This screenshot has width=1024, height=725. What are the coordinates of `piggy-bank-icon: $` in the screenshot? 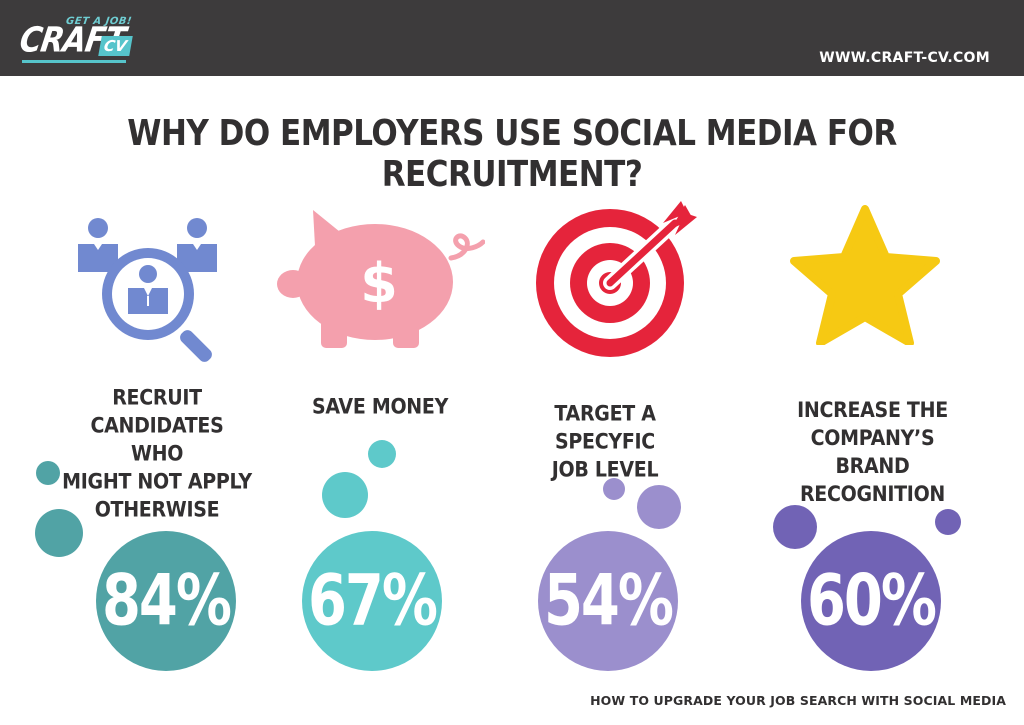 It's located at (381, 279).